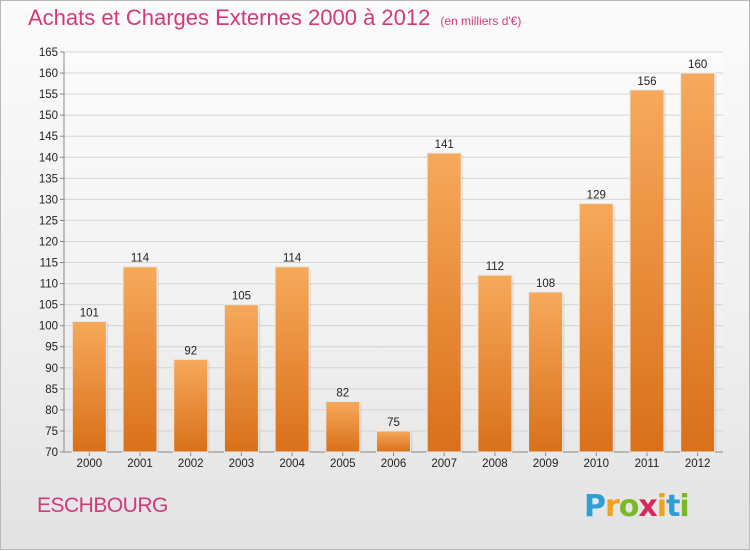 This screenshot has height=551, width=750. What do you see at coordinates (89, 313) in the screenshot?
I see `value-label-2000: 101` at bounding box center [89, 313].